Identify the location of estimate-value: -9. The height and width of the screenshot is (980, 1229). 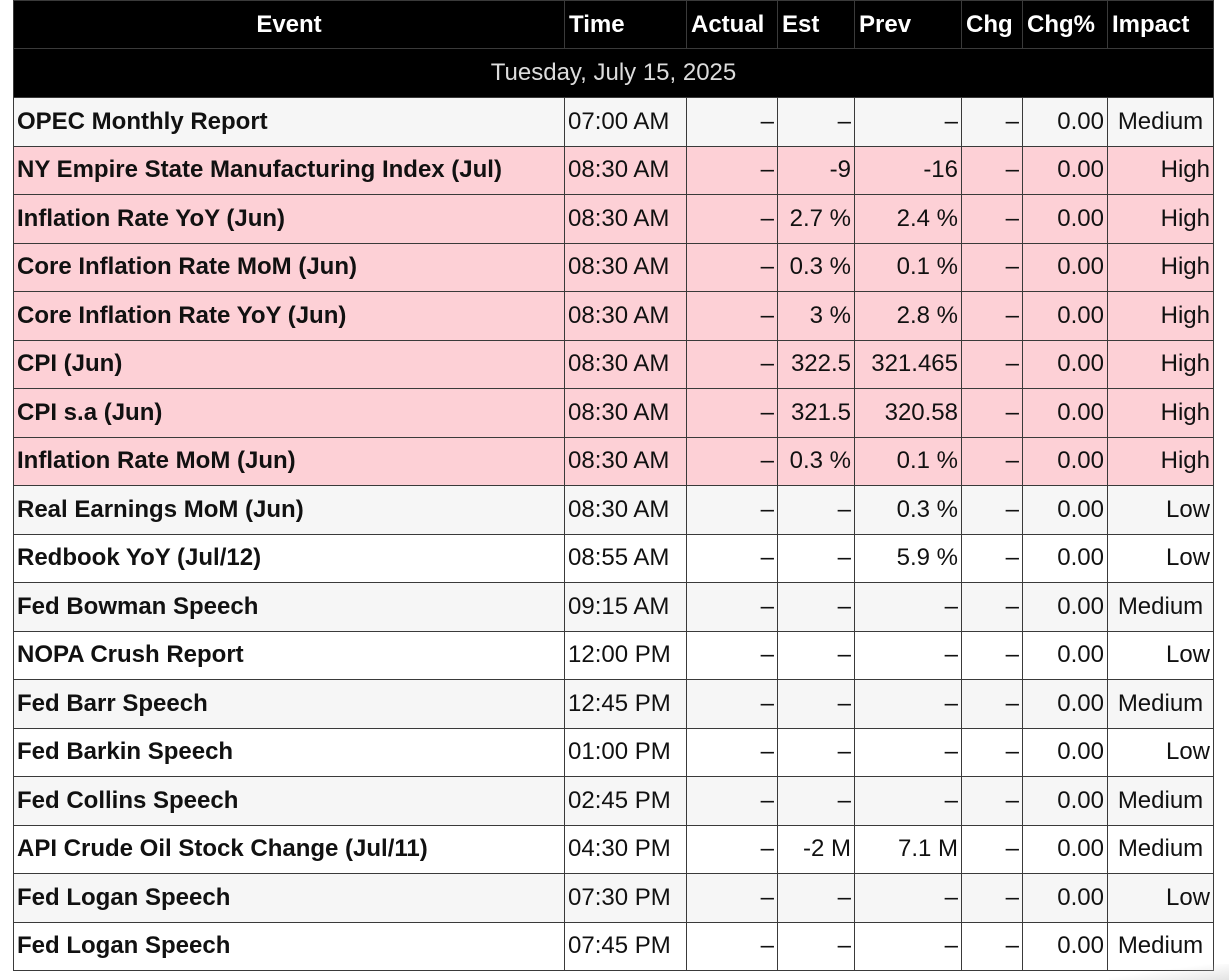
(816, 170).